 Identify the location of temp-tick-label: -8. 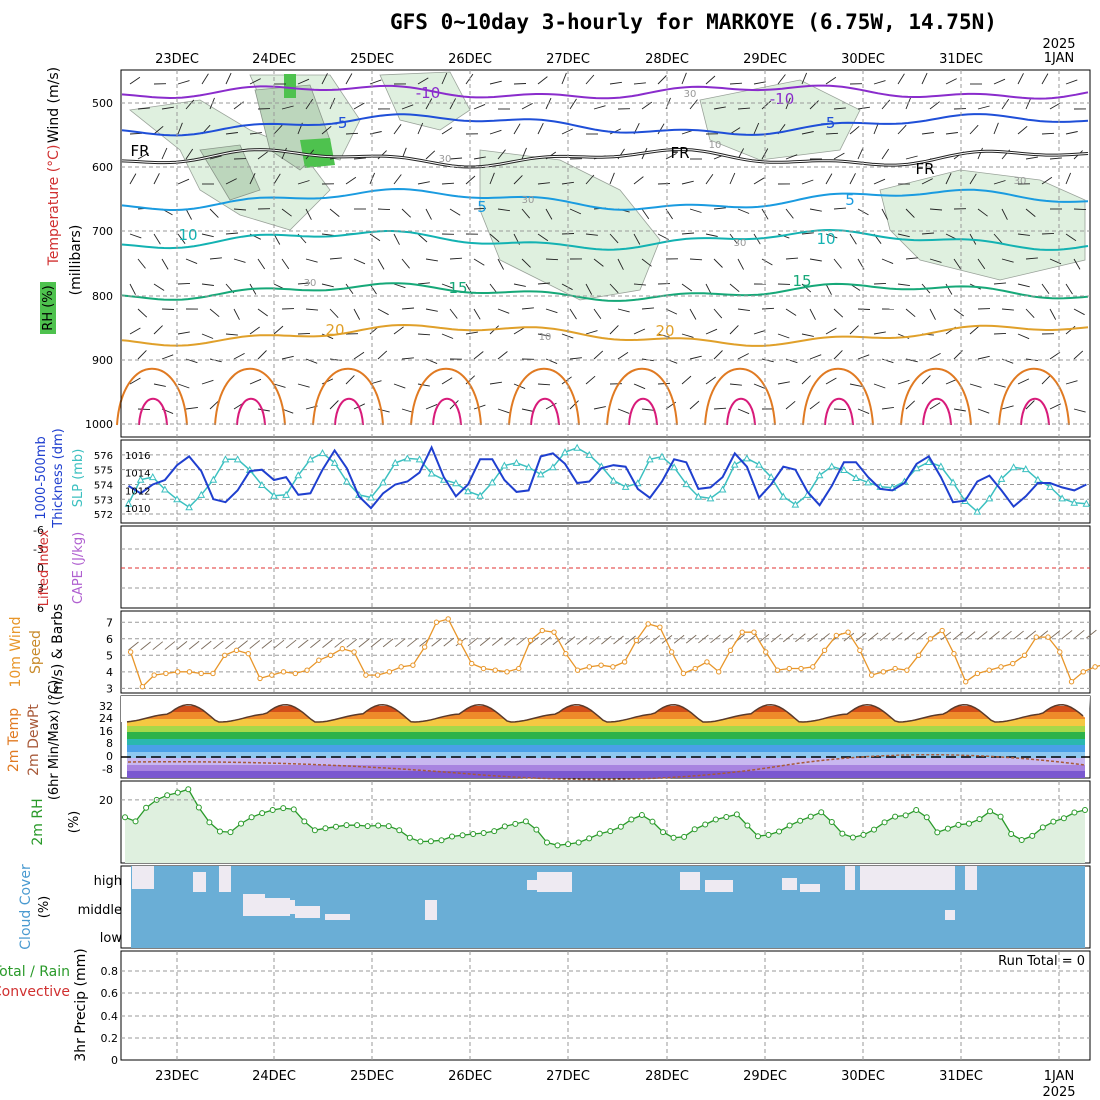
(107, 769).